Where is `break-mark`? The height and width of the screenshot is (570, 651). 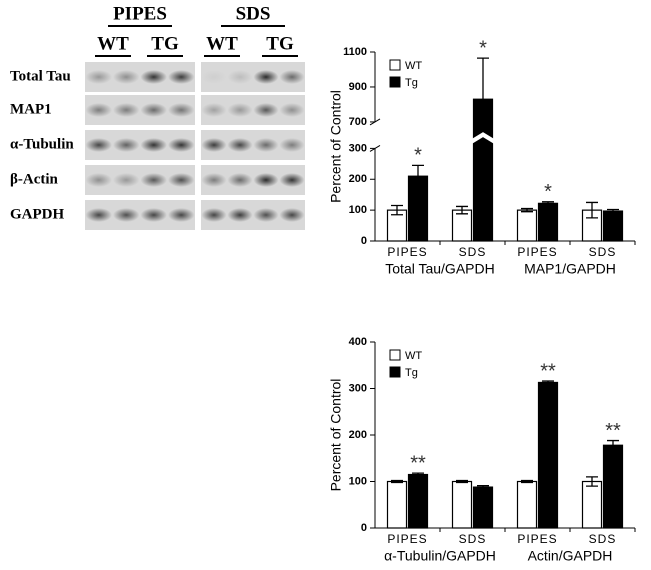 break-mark is located at coordinates (483, 138).